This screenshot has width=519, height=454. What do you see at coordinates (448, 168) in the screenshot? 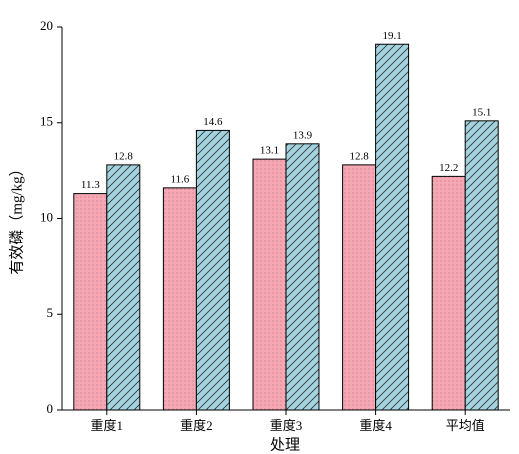
I see `value-label: 12.2` at bounding box center [448, 168].